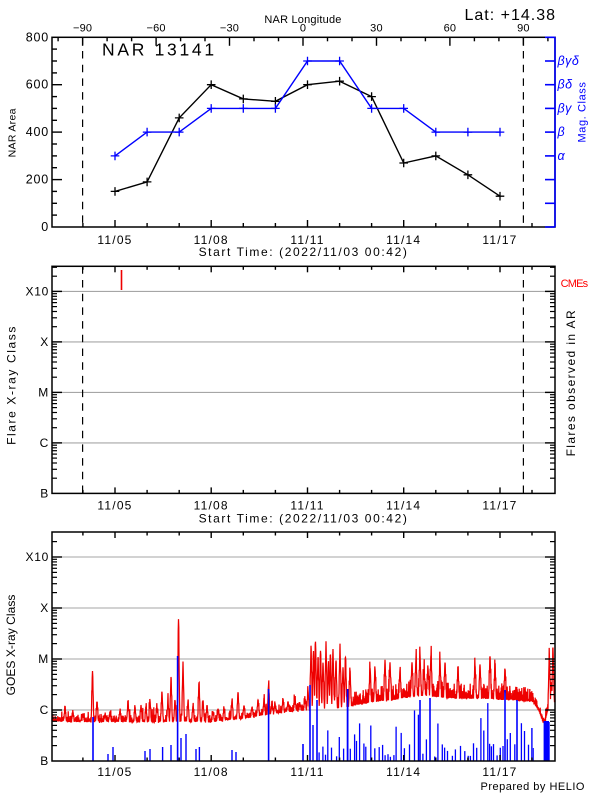  What do you see at coordinates (13, 132) in the screenshot?
I see `svg-text: NAR Area` at bounding box center [13, 132].